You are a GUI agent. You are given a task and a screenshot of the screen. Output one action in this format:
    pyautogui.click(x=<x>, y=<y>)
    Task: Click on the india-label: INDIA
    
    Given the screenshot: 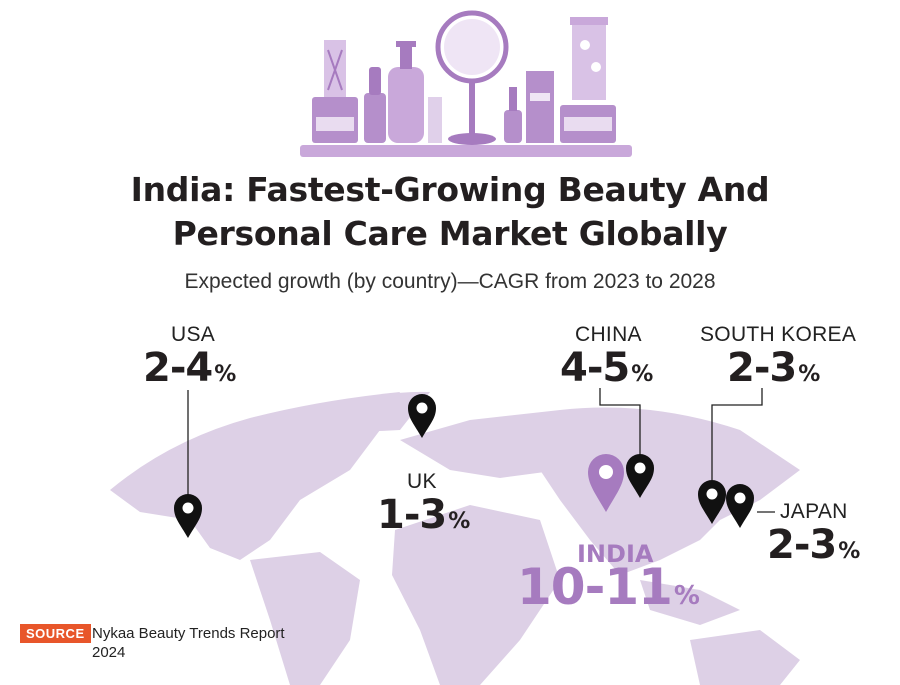 What is the action you would take?
    pyautogui.click(x=615, y=554)
    